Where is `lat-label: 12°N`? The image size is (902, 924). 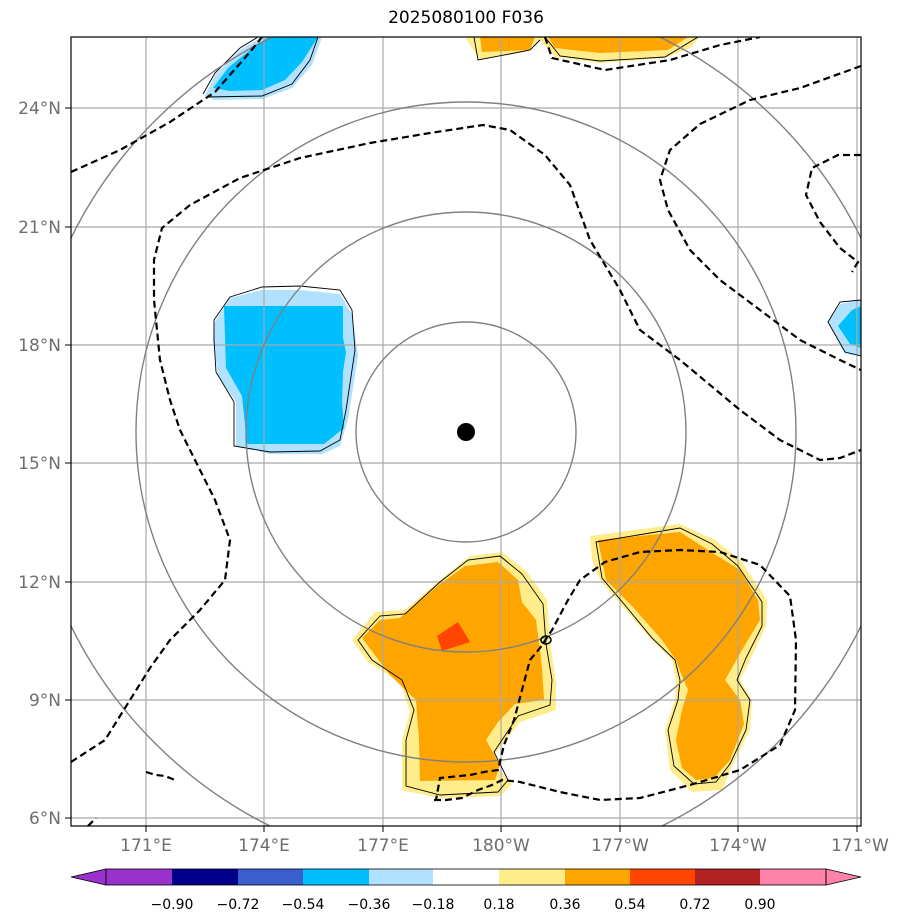 lat-label: 12°N is located at coordinates (39, 583).